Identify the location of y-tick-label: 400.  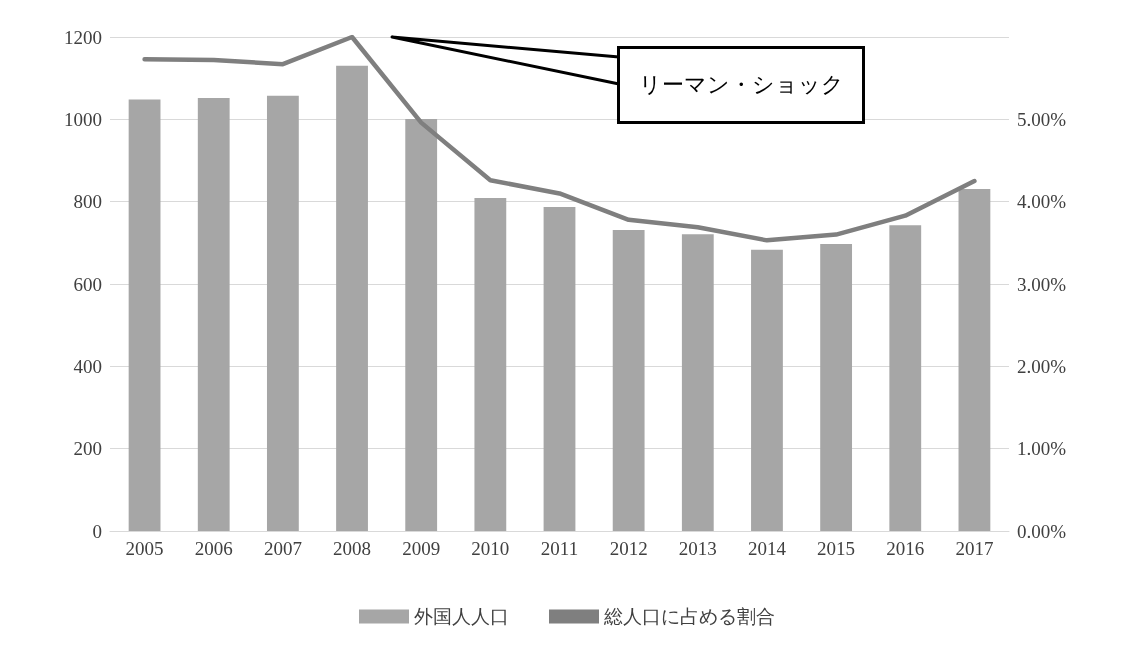
(87, 366).